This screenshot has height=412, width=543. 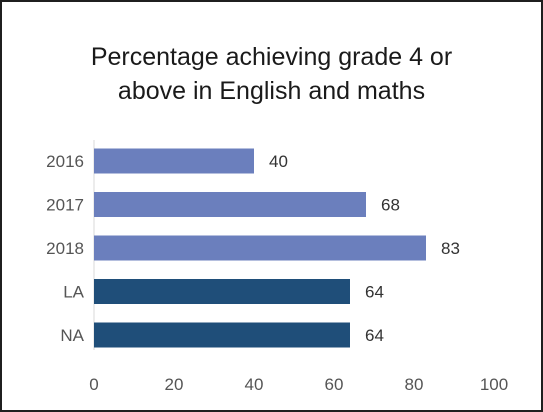 I want to click on x-tick-label-20: 20, so click(x=174, y=384).